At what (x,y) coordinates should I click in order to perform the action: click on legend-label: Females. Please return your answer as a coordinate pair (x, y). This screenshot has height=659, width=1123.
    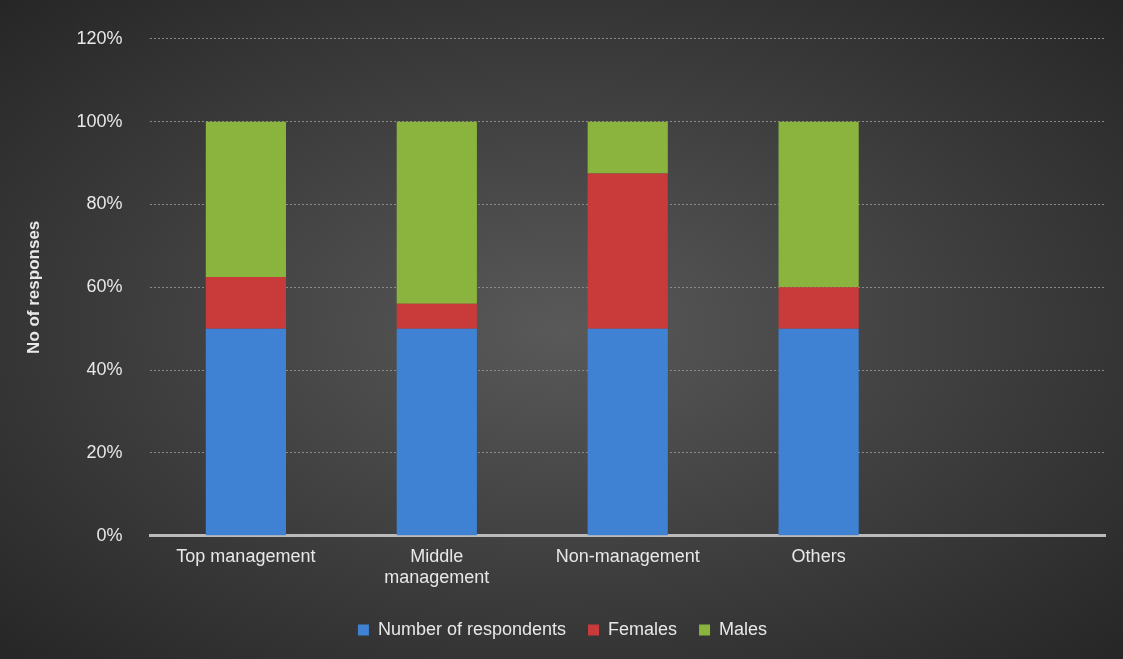
    Looking at the image, I should click on (643, 628).